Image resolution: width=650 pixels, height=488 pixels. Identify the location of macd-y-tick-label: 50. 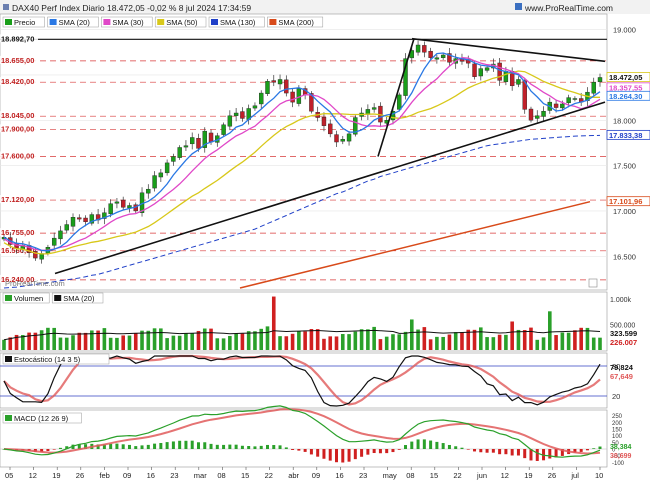
(615, 444).